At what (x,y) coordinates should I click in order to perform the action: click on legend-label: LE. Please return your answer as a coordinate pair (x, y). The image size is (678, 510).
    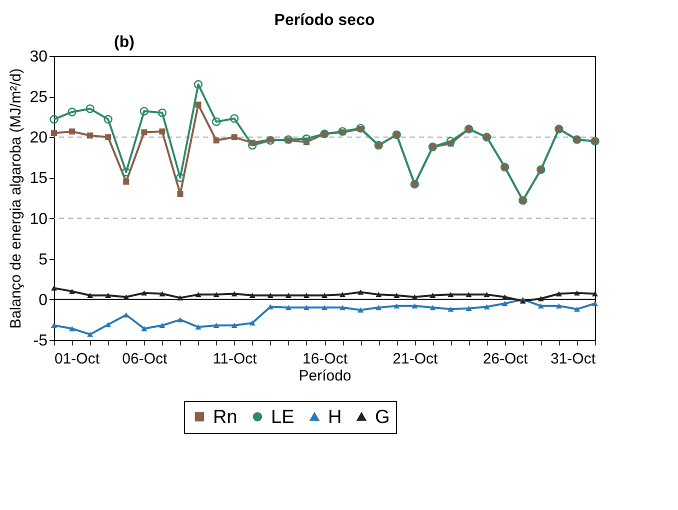
    Looking at the image, I should click on (282, 417).